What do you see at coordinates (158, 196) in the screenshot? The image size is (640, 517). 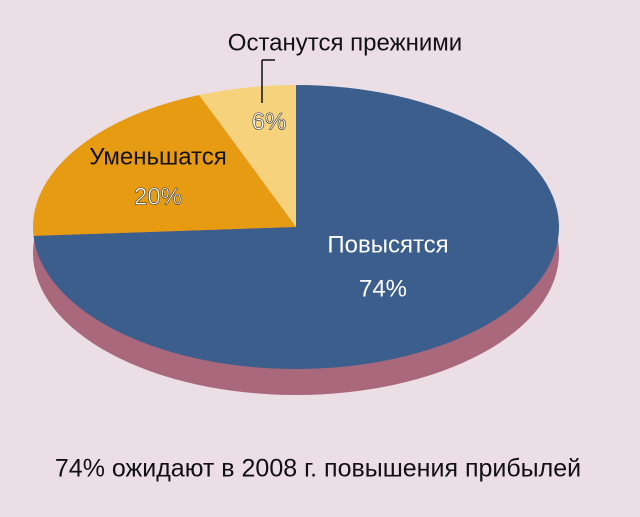 I see `value-label: 20%` at bounding box center [158, 196].